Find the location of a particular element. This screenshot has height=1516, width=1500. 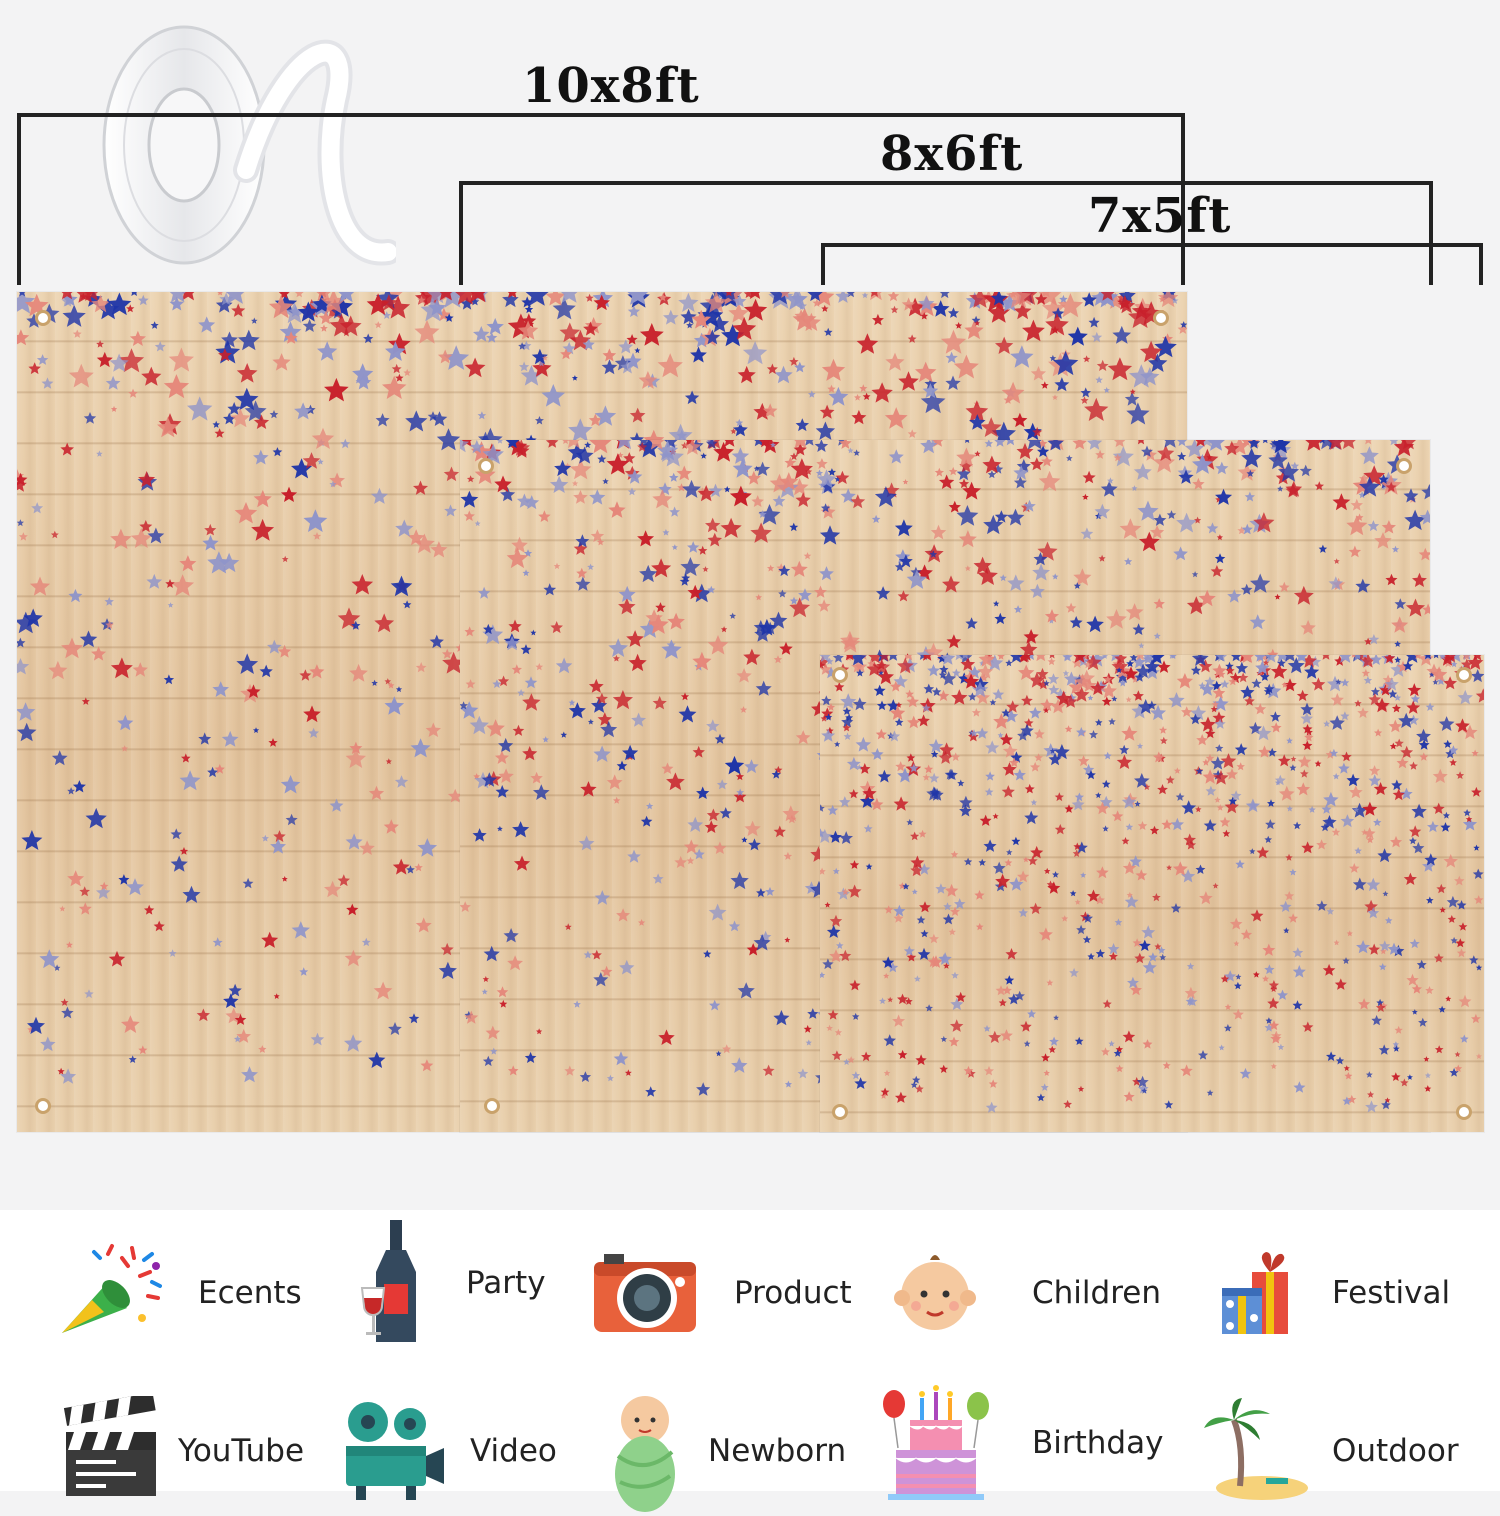

use-item-outdoor: Outdoor is located at coordinates (1329, 1451).